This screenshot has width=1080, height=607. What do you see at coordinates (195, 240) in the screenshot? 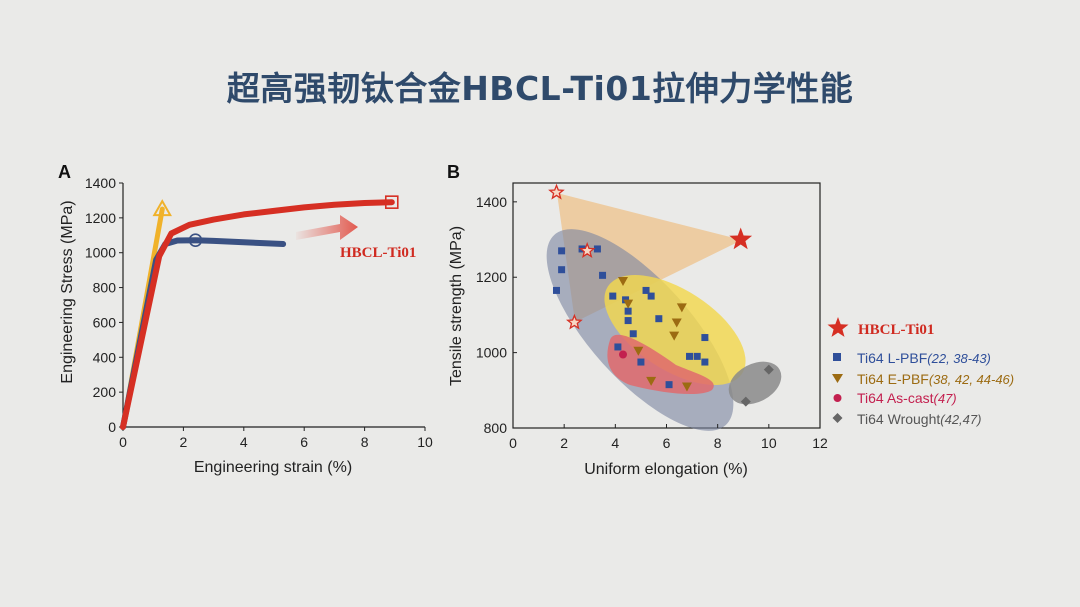
I see `blue-fracture-marker` at bounding box center [195, 240].